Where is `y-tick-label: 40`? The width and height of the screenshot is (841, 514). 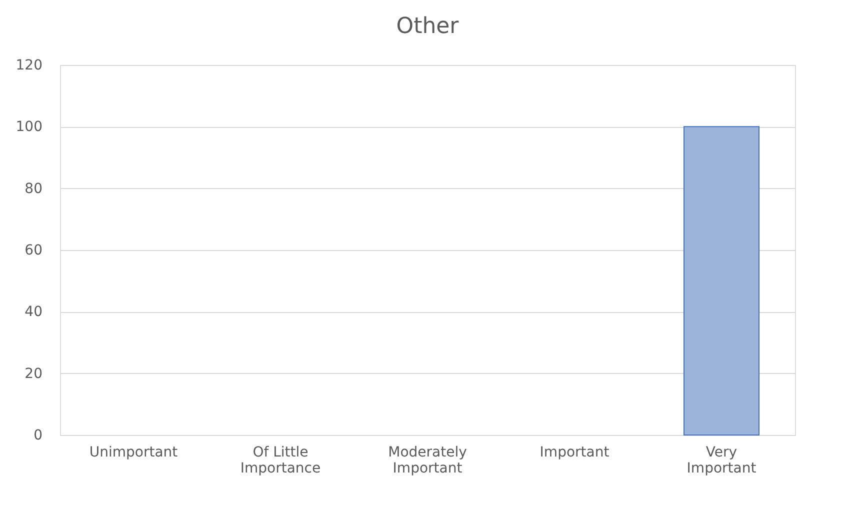 y-tick-label: 40 is located at coordinates (33, 312).